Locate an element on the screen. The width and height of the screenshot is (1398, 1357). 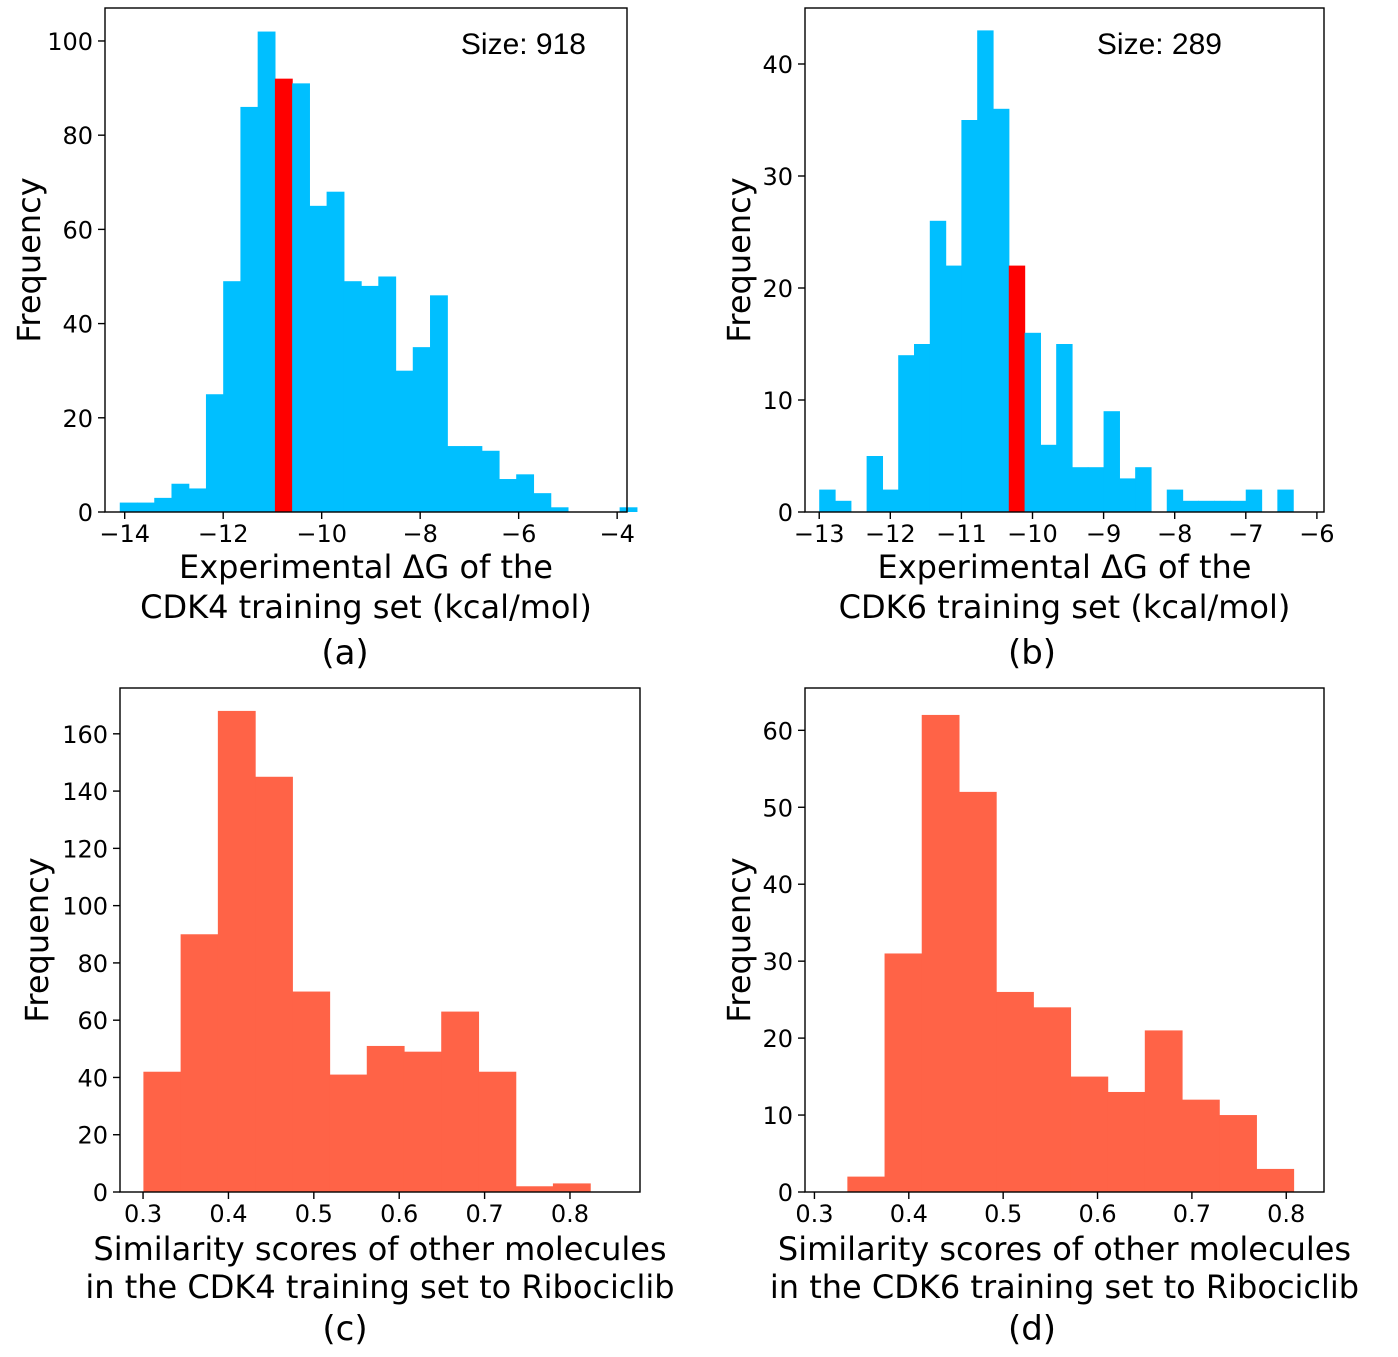
x-tick-label: −12 is located at coordinates (223, 534).